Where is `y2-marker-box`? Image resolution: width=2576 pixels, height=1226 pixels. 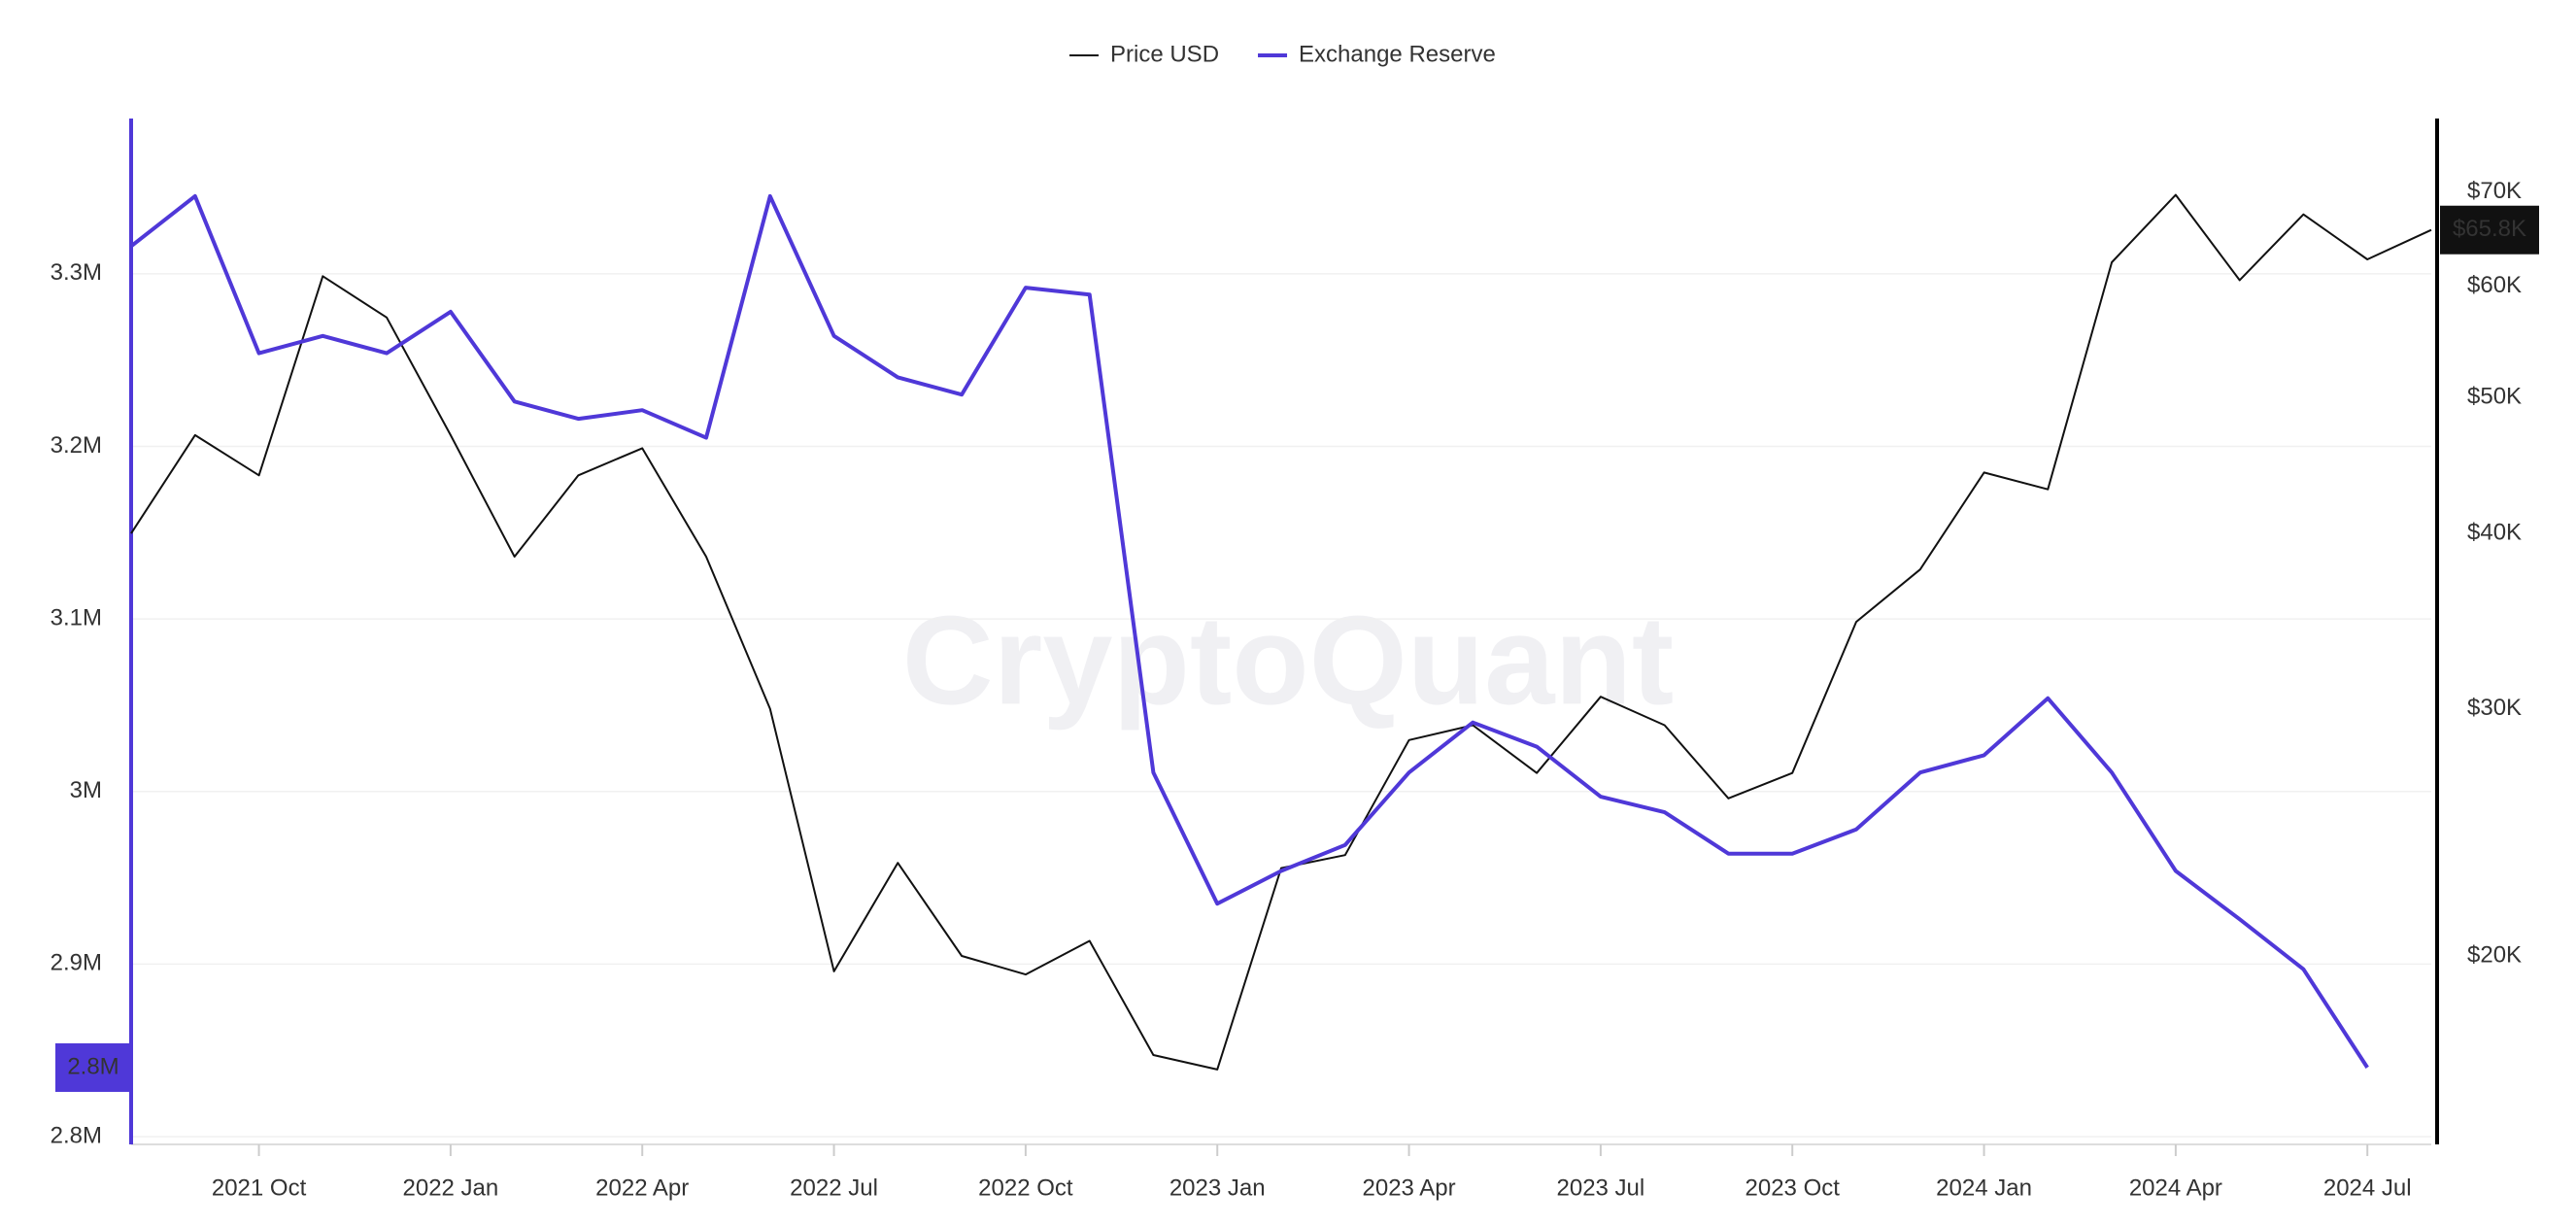 y2-marker-box is located at coordinates (2489, 230).